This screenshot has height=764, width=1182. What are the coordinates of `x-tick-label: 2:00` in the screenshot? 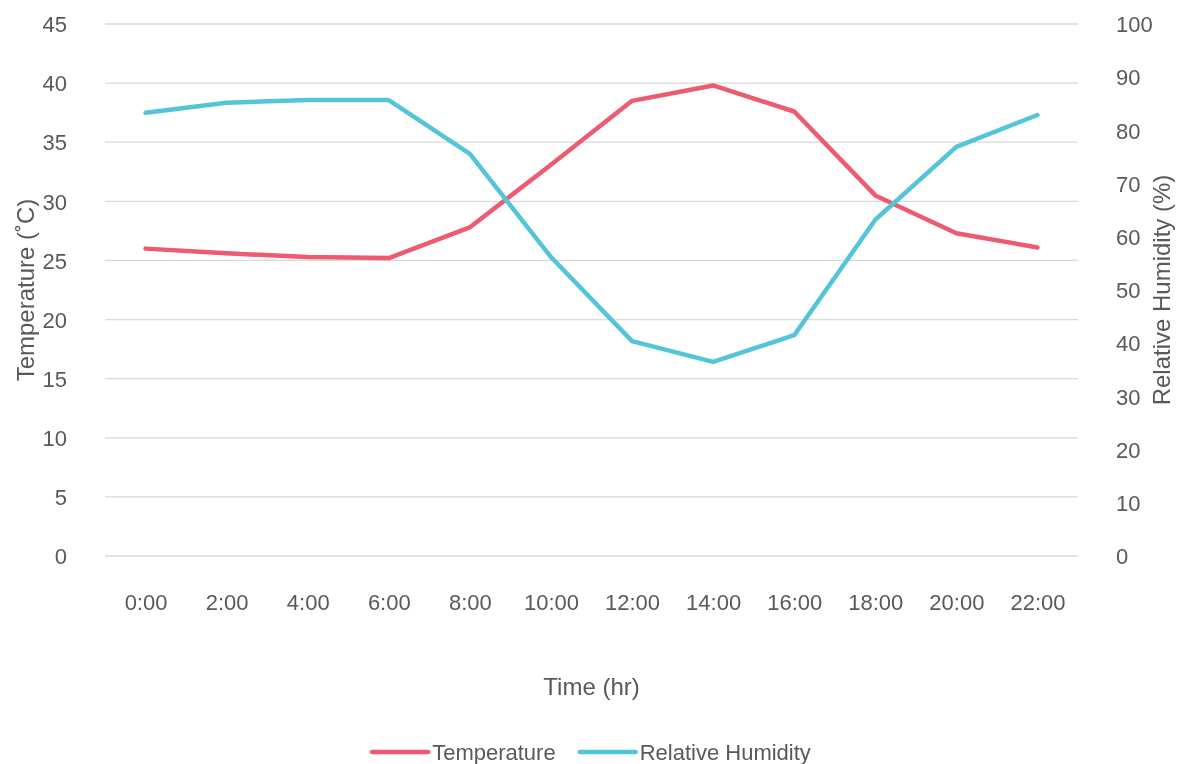 It's located at (227, 602).